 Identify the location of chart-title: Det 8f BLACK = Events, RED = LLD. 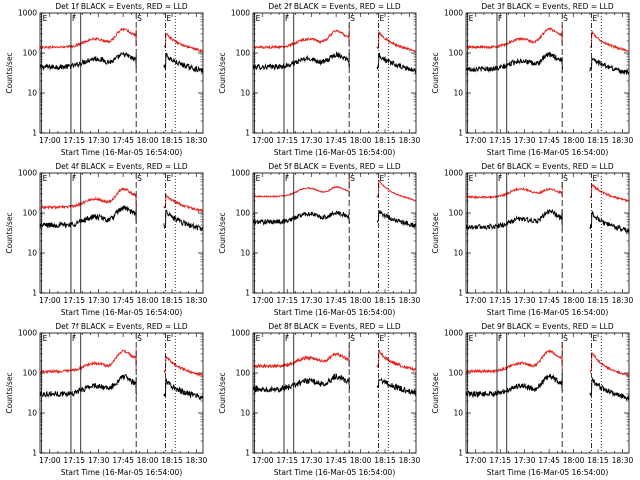
(334, 326).